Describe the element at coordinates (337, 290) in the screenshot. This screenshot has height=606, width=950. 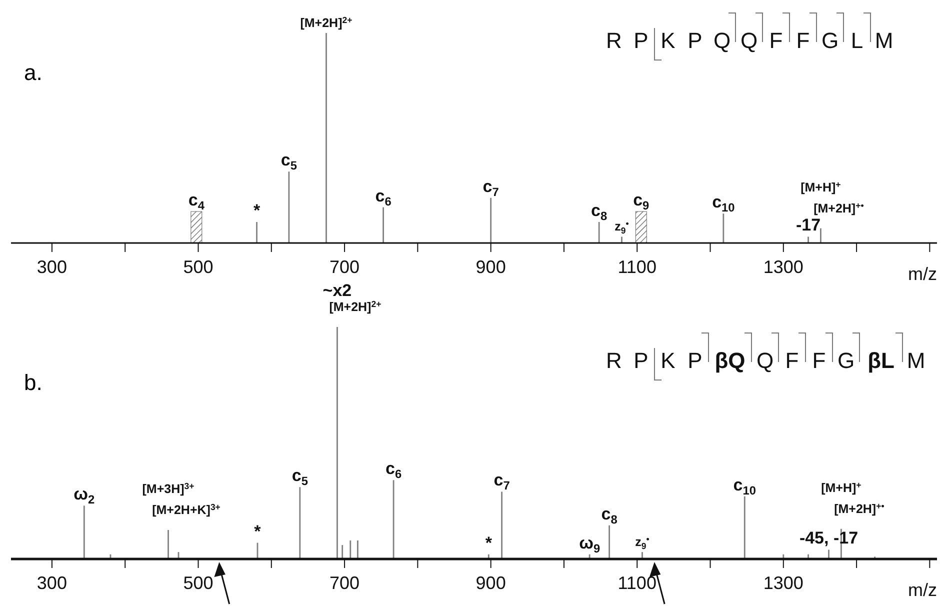
I see `annotation: ~x2` at that location.